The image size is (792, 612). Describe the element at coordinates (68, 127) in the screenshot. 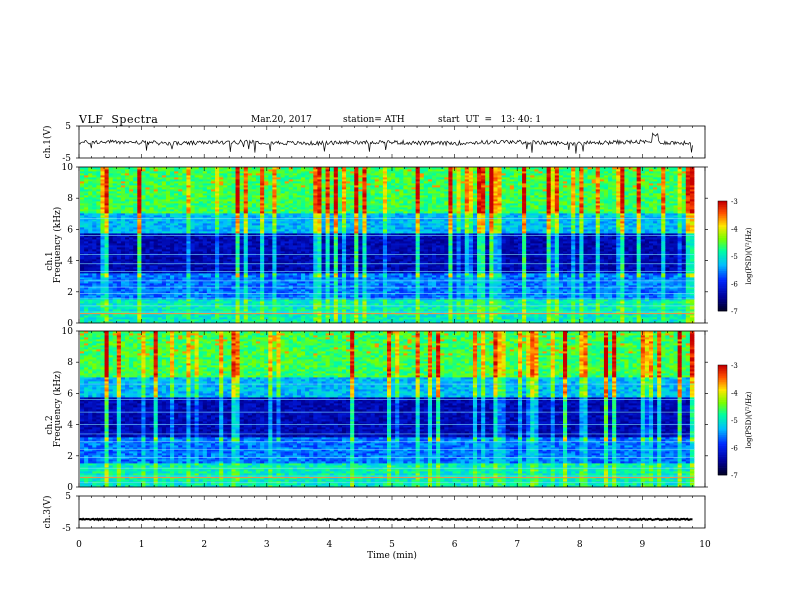

I see `y-tick-label: 5` at that location.